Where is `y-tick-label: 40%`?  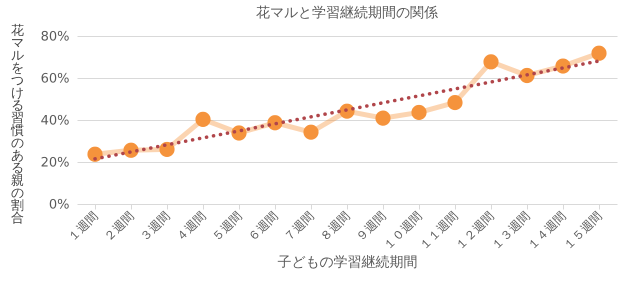 y-tick-label: 40% is located at coordinates (55, 121).